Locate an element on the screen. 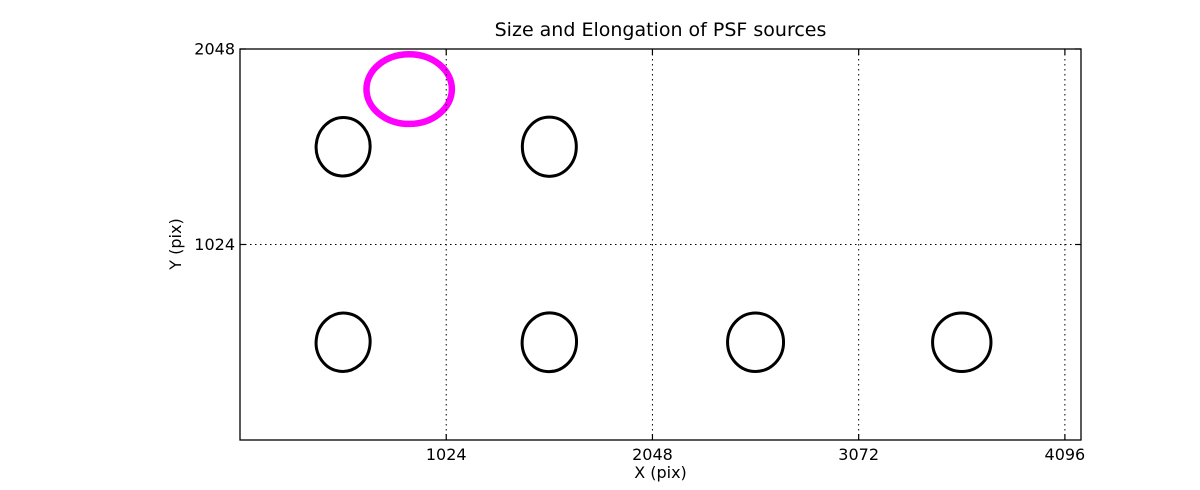  x-tick-label-4096: 4096 is located at coordinates (1065, 454).